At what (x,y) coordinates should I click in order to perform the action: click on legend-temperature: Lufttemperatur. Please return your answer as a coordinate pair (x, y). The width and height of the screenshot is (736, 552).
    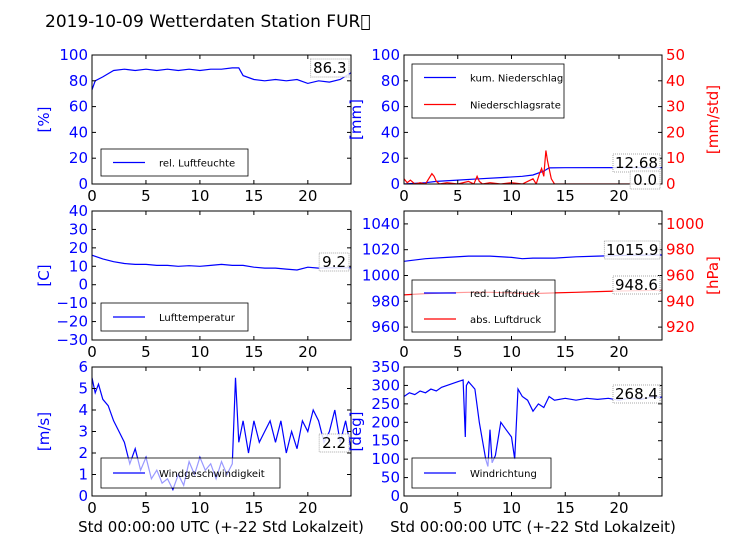
    Looking at the image, I should click on (174, 317).